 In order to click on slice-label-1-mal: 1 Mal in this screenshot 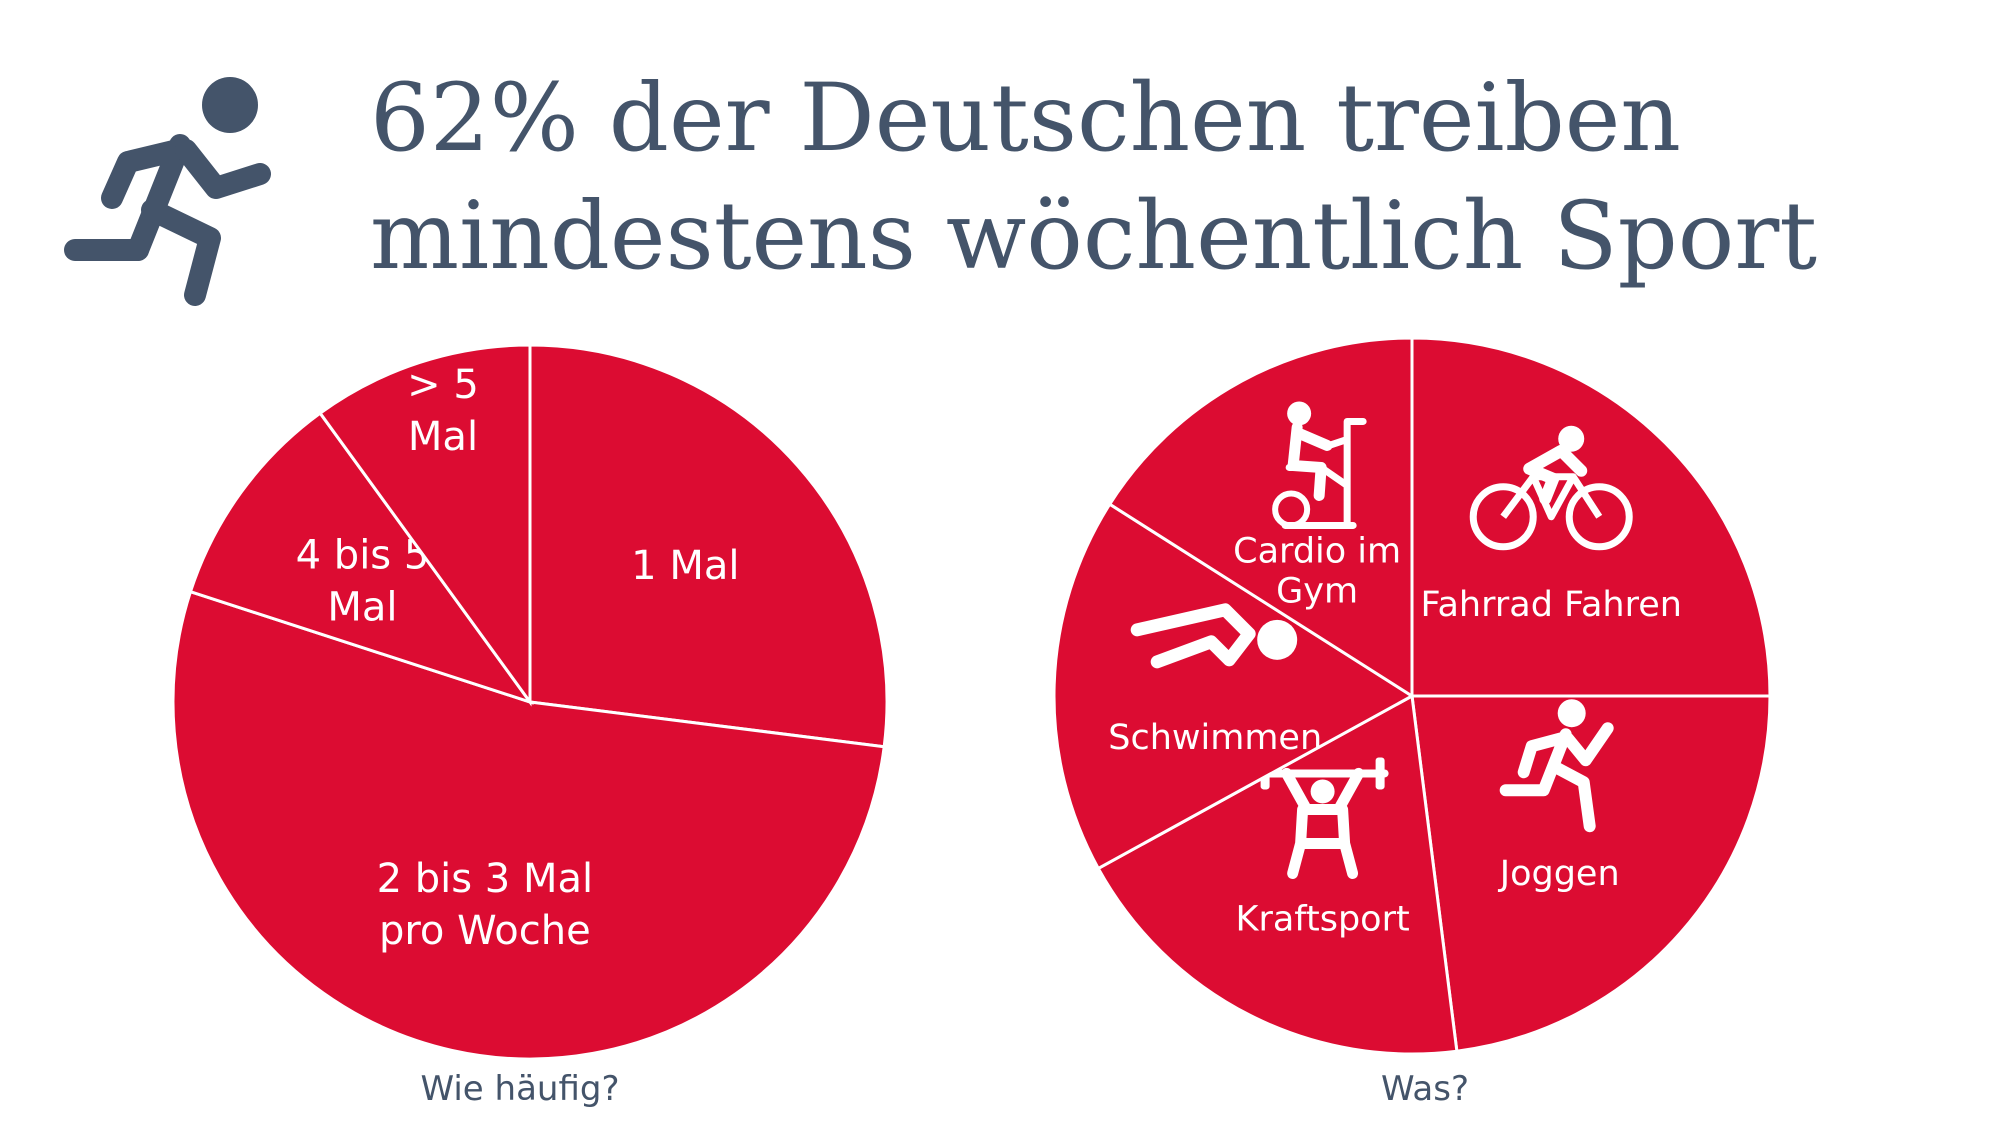, I will do `click(685, 566)`.